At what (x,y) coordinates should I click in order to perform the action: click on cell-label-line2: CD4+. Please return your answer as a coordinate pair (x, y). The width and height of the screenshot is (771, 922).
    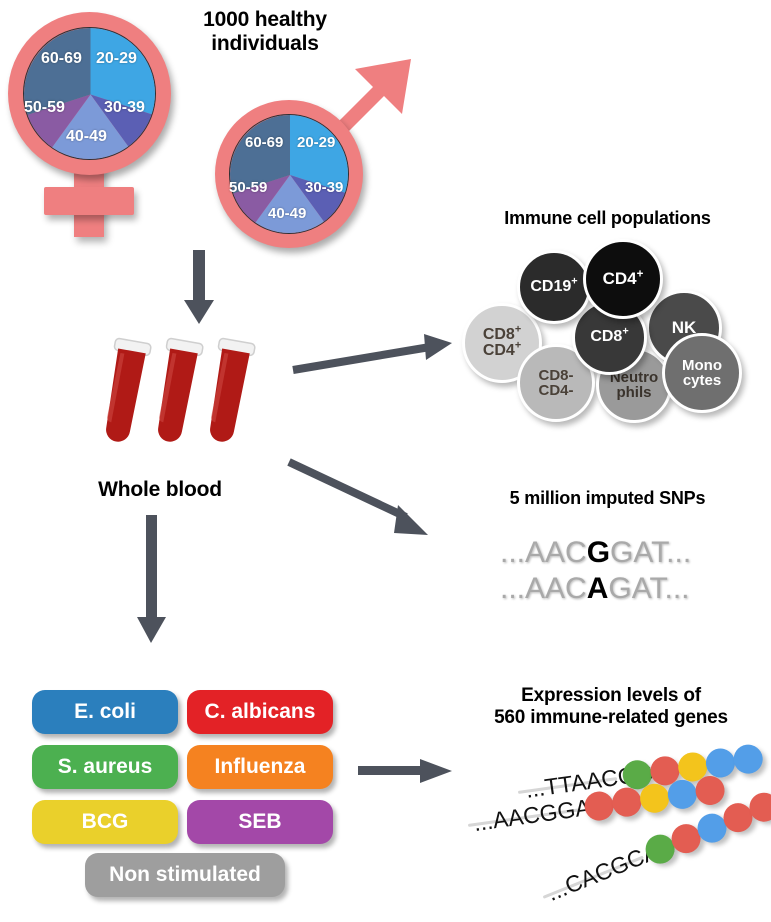
    Looking at the image, I should click on (502, 349).